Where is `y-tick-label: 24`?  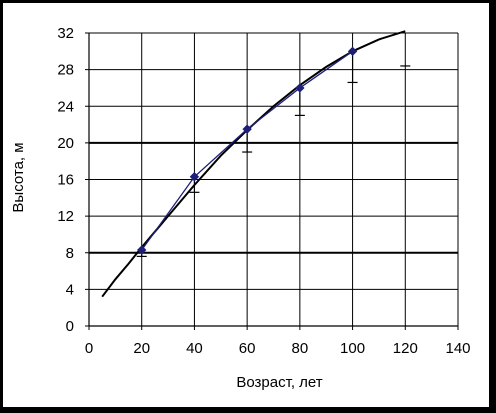
y-tick-label: 24 is located at coordinates (65, 106).